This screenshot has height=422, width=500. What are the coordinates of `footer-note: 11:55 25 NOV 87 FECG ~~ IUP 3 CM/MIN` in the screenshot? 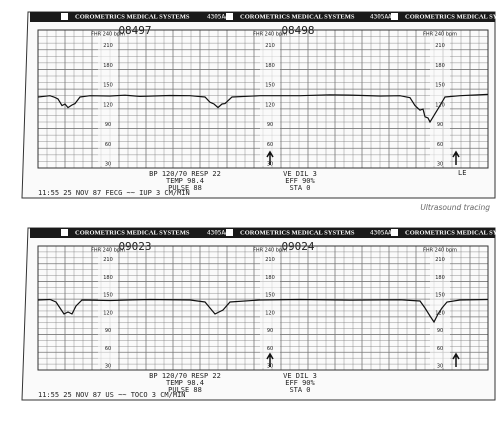 It's located at (114, 193).